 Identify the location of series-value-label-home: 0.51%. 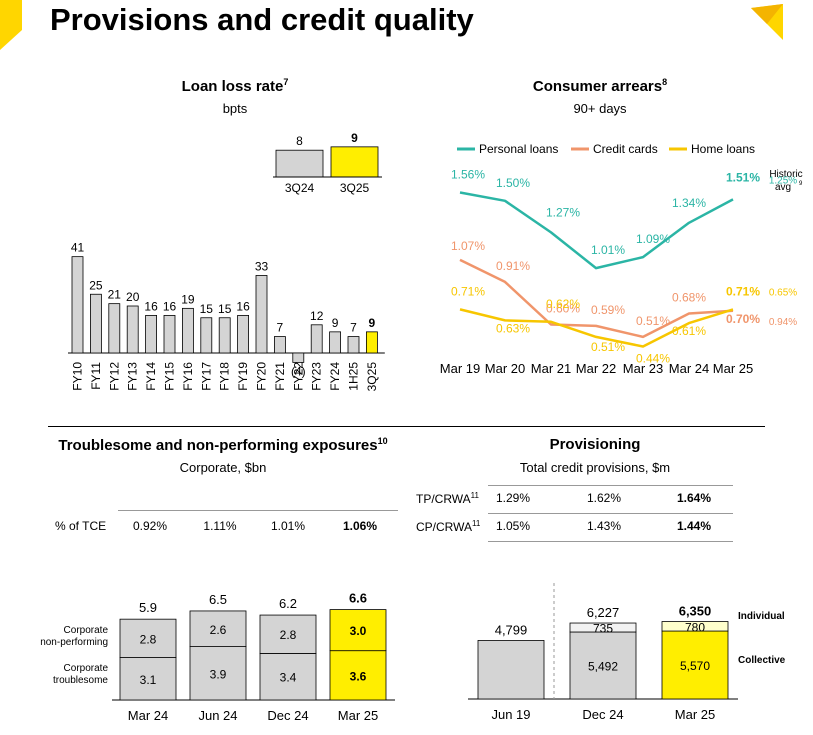
(608, 347).